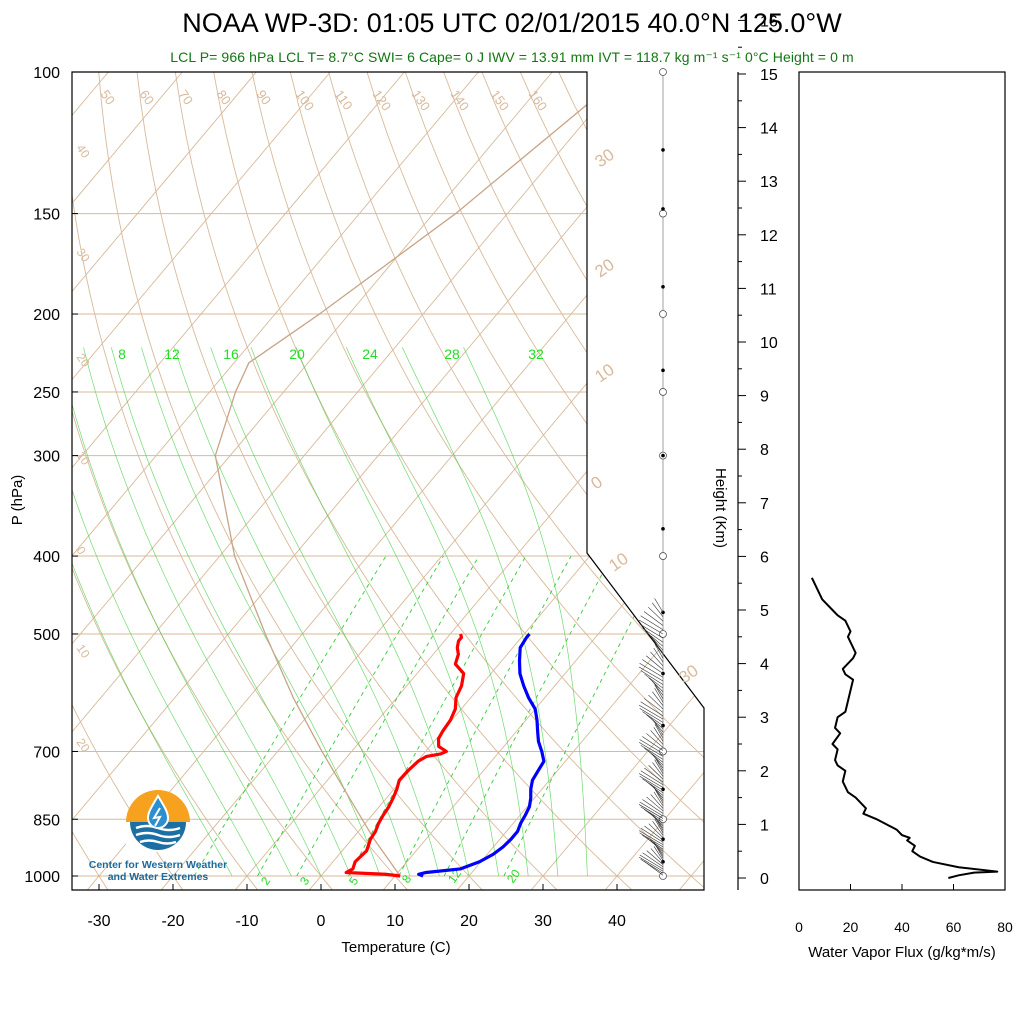  What do you see at coordinates (246, 921) in the screenshot?
I see `temperature-tick-label: -10` at bounding box center [246, 921].